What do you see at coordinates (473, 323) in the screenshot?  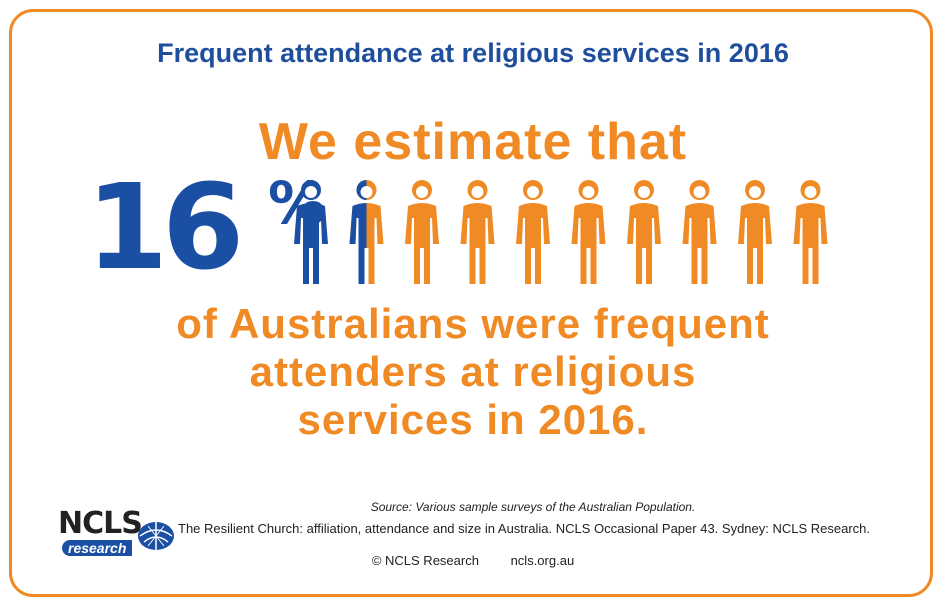 I see `subtitle-line-1: of Australians were frequent` at bounding box center [473, 323].